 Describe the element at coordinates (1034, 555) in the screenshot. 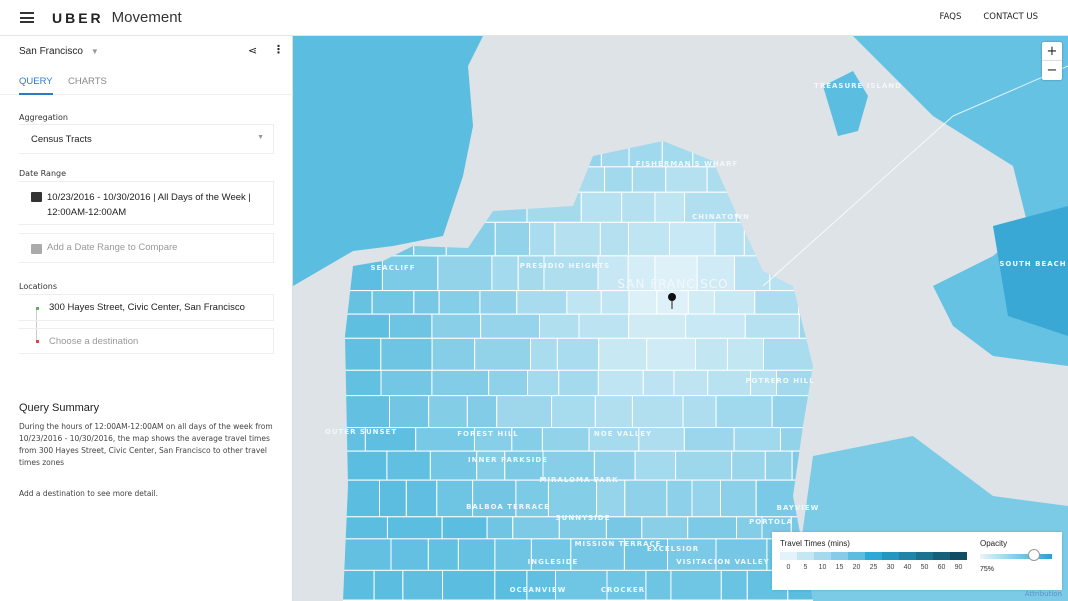

I see `opacity-slider-handle` at that location.